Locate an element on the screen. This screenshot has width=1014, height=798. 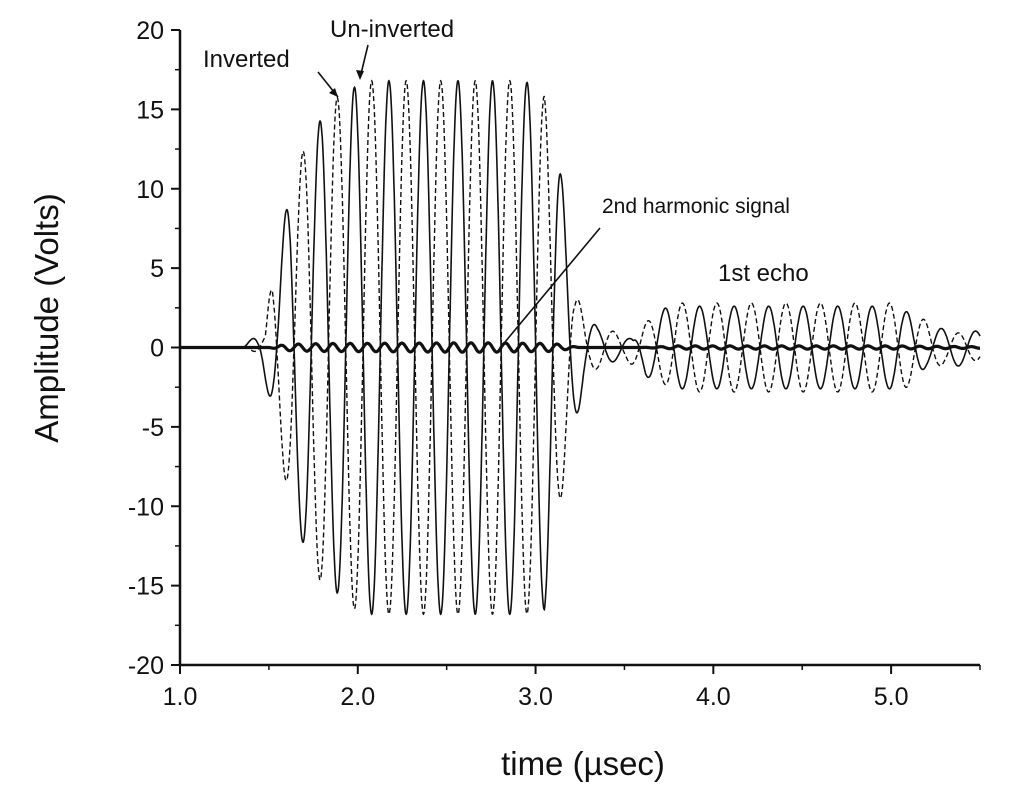
arrow-inverted-head is located at coordinates (333, 92).